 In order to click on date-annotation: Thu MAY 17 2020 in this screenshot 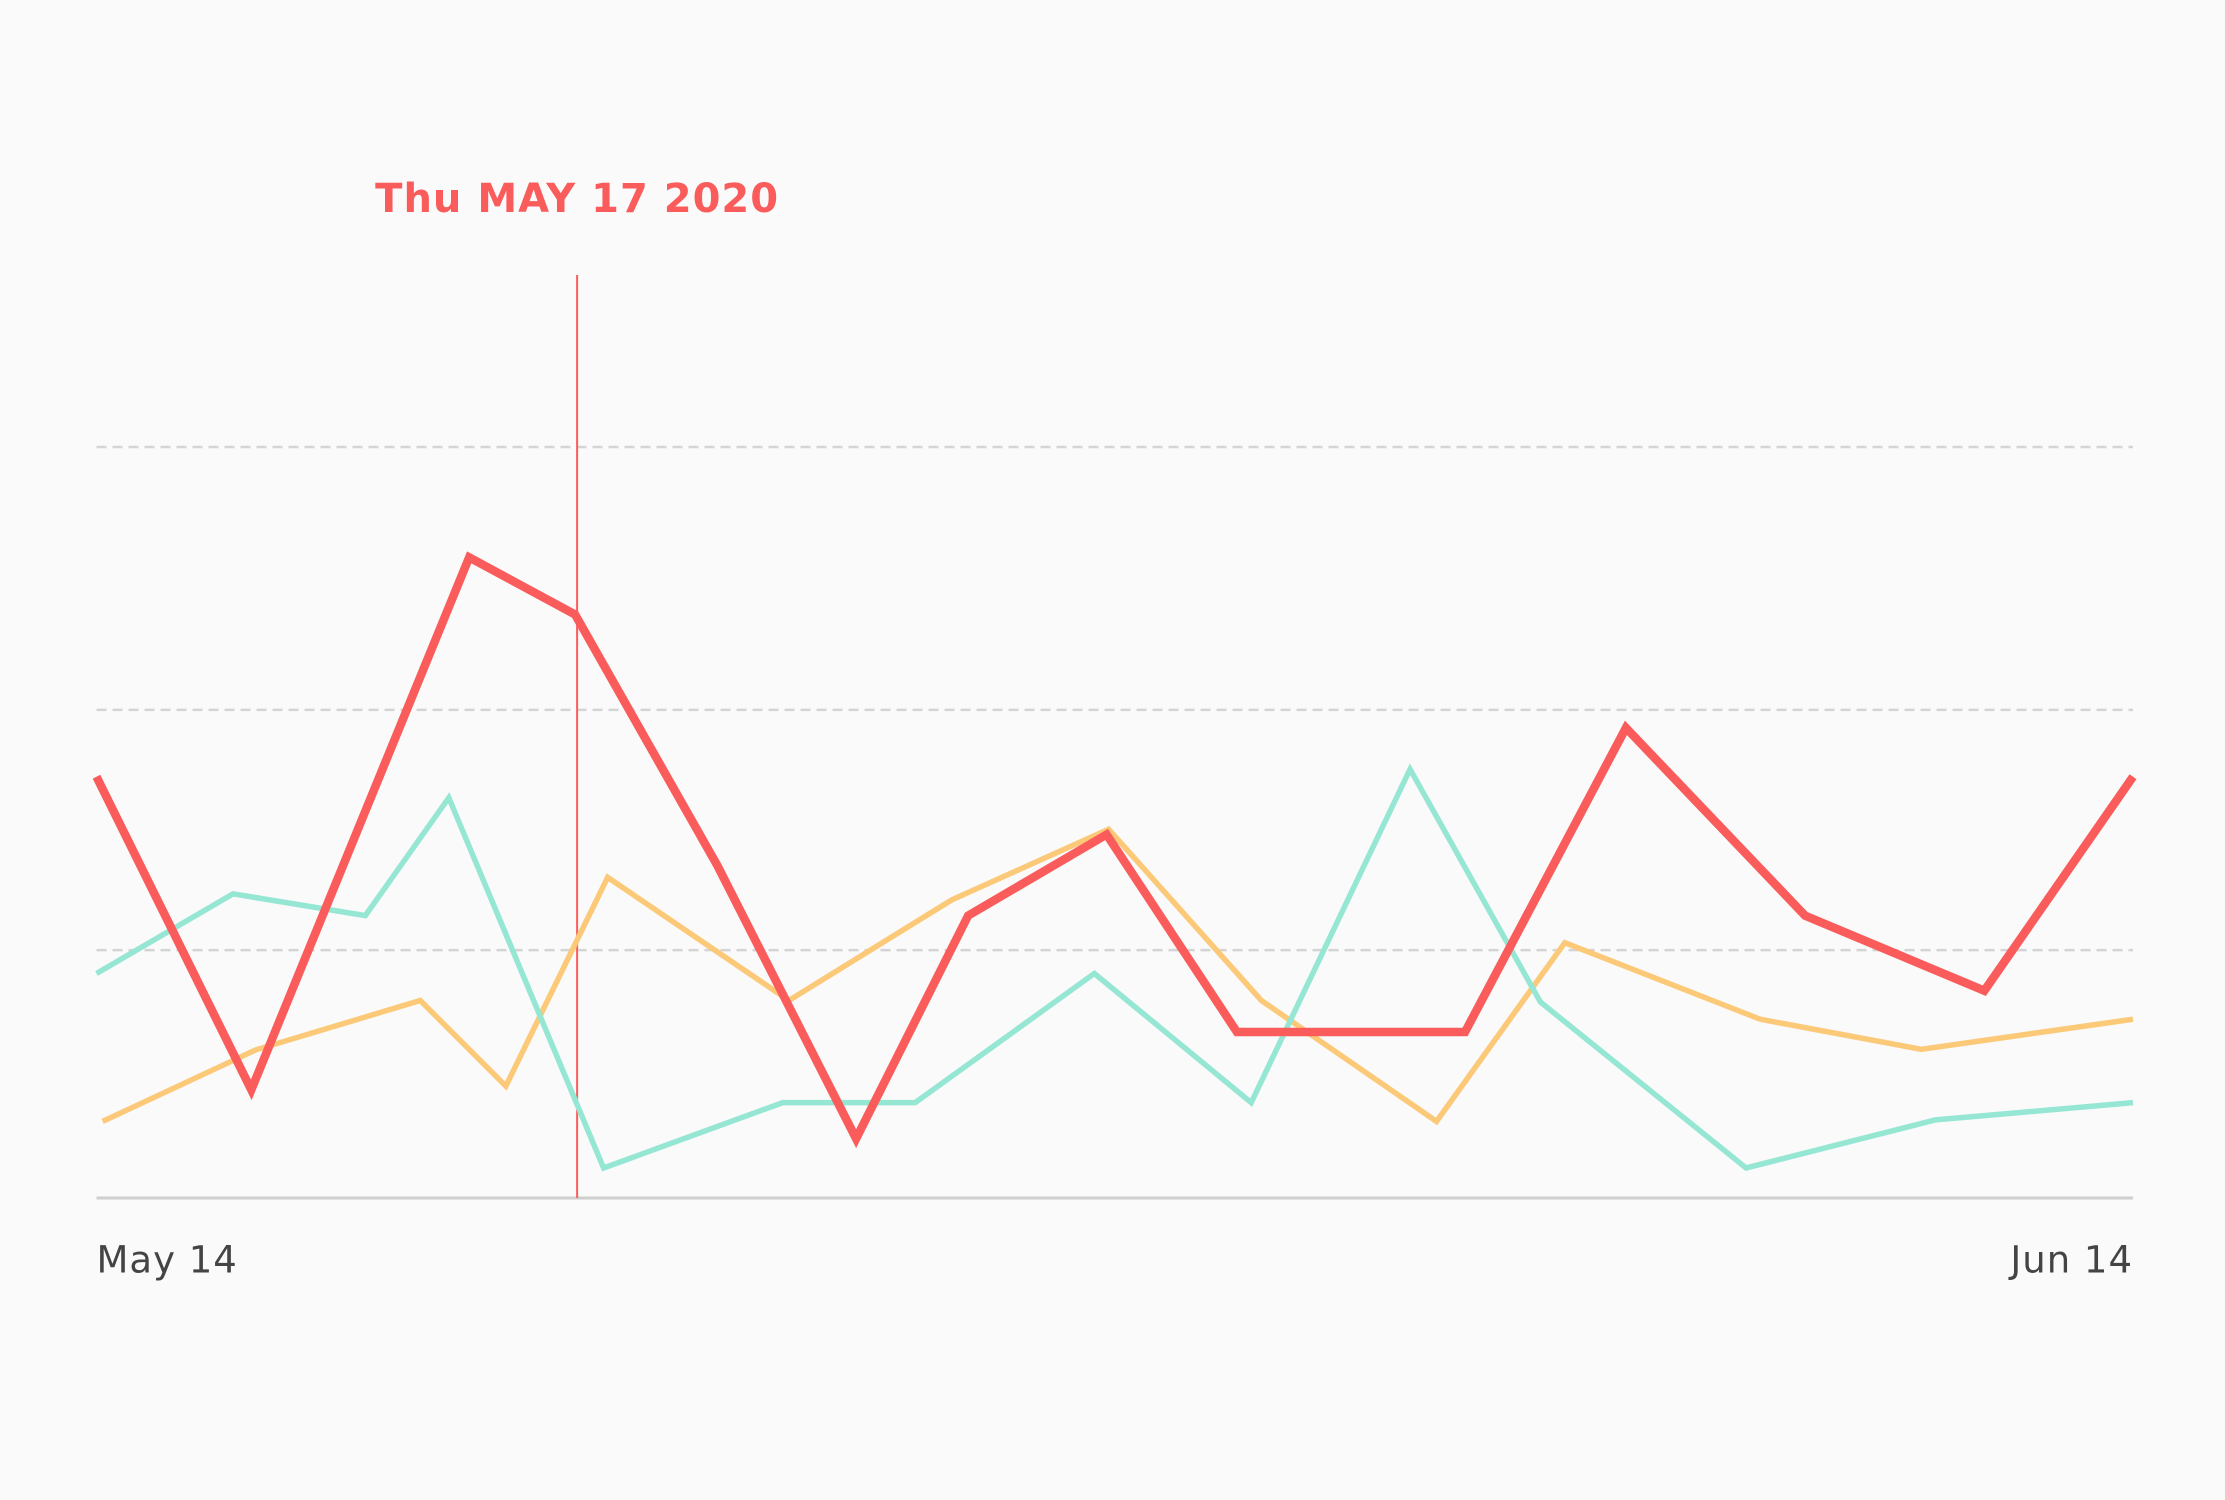, I will do `click(577, 199)`.